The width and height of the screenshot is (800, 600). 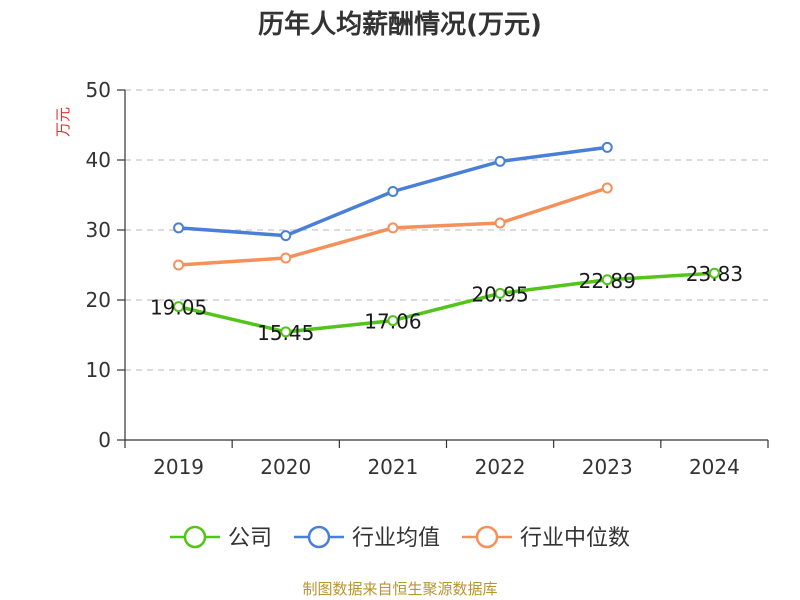 I want to click on legend-label: 行业均值, so click(x=396, y=538).